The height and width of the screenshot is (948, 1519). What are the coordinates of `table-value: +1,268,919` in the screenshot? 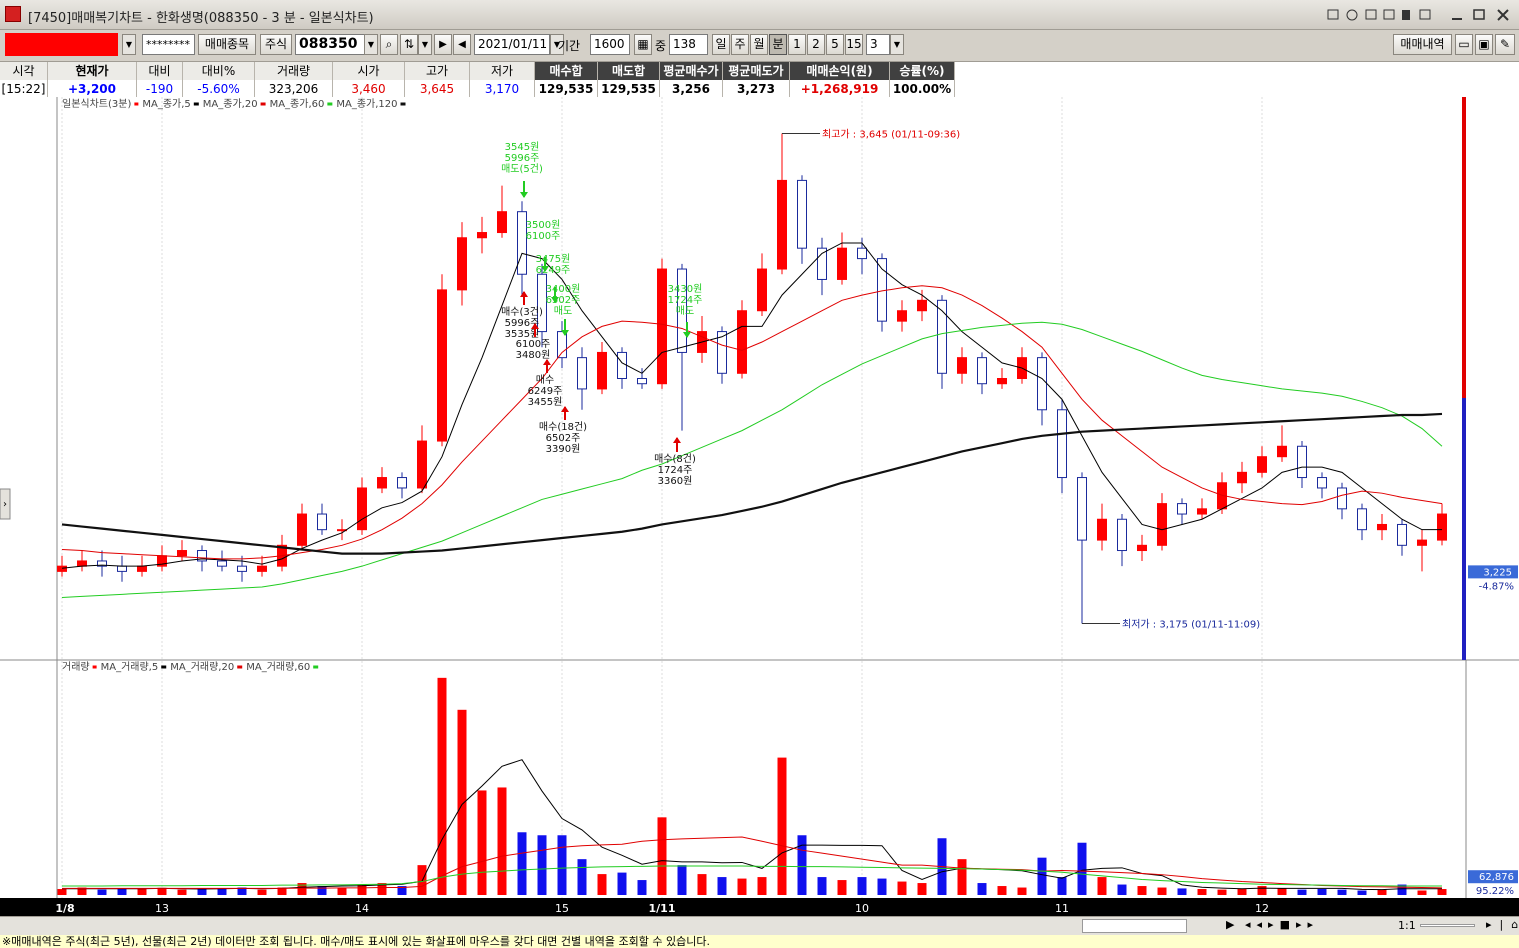 It's located at (840, 89).